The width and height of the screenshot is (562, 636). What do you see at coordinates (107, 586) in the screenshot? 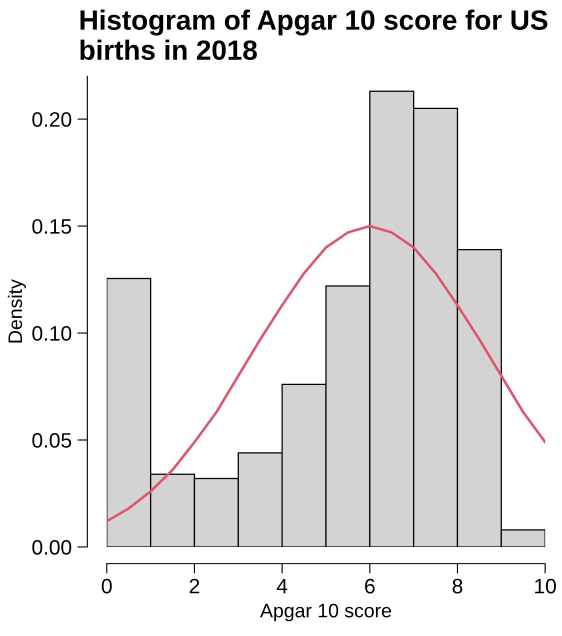
I see `x-tick-label: 0` at bounding box center [107, 586].